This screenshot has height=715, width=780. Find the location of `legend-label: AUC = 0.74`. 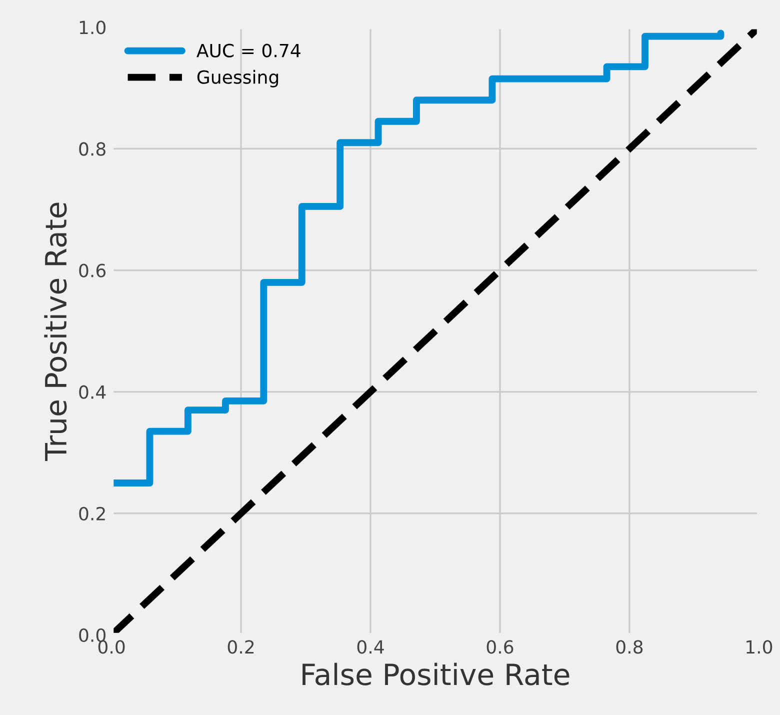

legend-label: AUC = 0.74 is located at coordinates (248, 51).